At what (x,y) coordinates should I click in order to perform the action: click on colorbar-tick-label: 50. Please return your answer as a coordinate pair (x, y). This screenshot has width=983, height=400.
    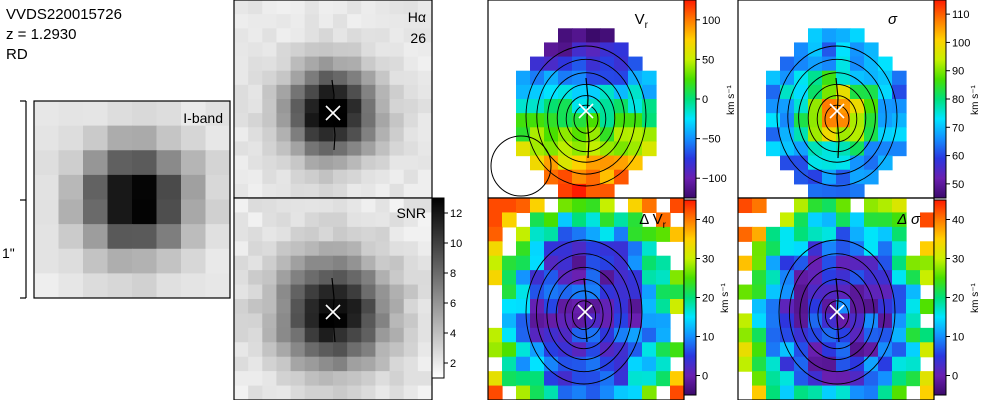
    Looking at the image, I should click on (708, 60).